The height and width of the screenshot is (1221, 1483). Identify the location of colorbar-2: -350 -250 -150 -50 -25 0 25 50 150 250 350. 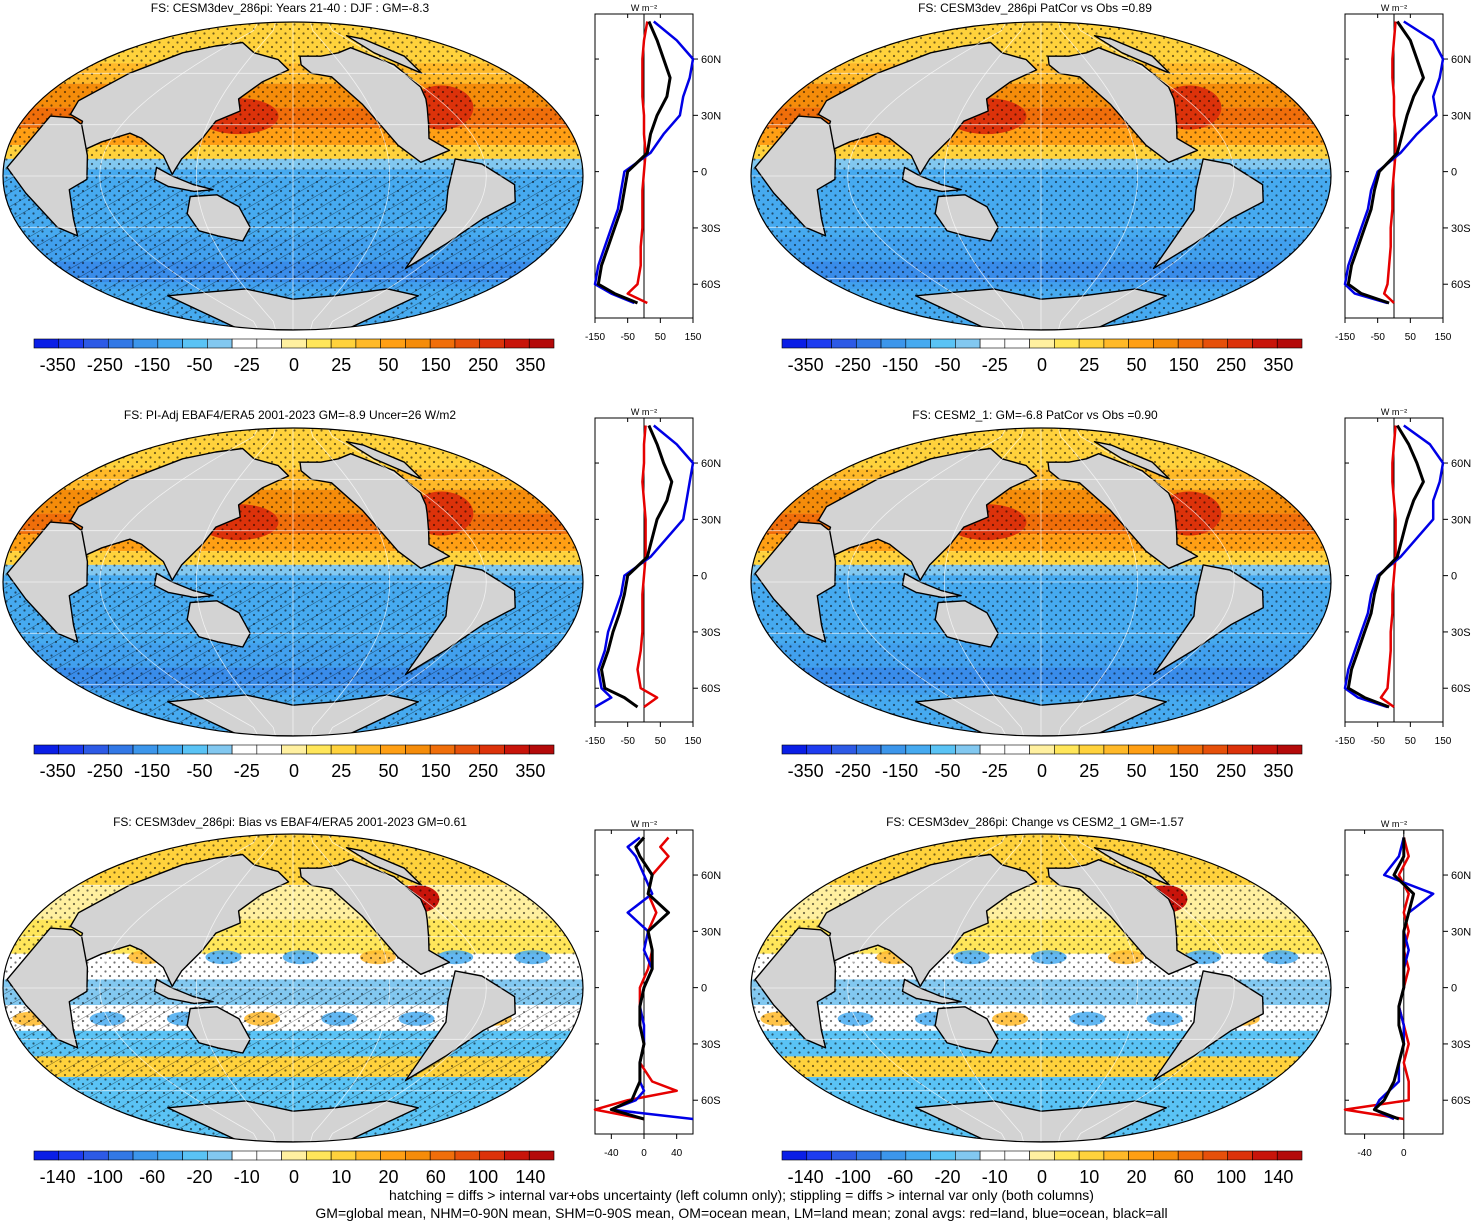
(1042, 356).